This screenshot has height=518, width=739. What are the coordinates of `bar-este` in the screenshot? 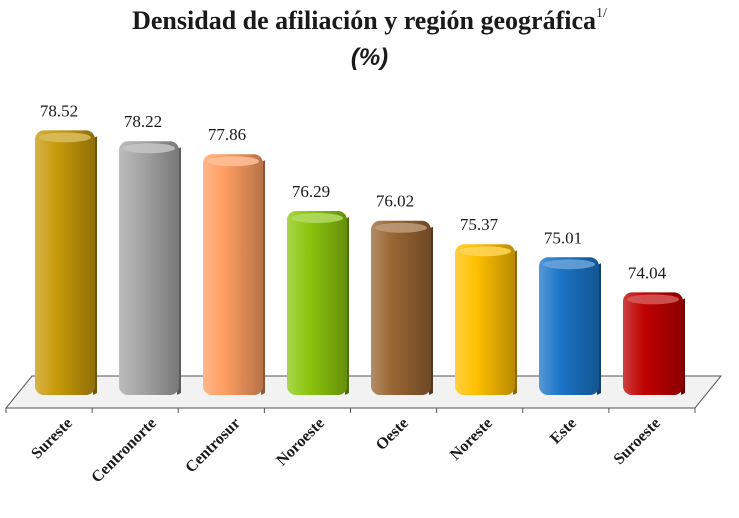 It's located at (570, 326).